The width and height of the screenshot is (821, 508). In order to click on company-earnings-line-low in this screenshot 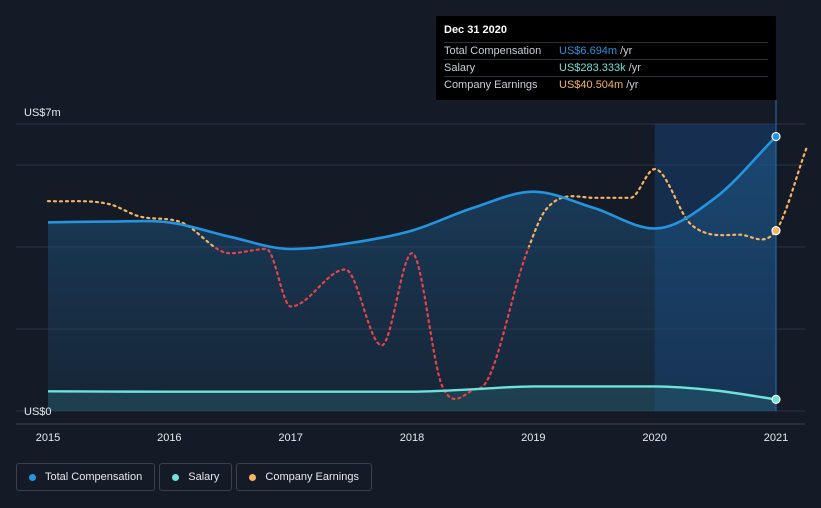, I will do `click(371, 324)`.